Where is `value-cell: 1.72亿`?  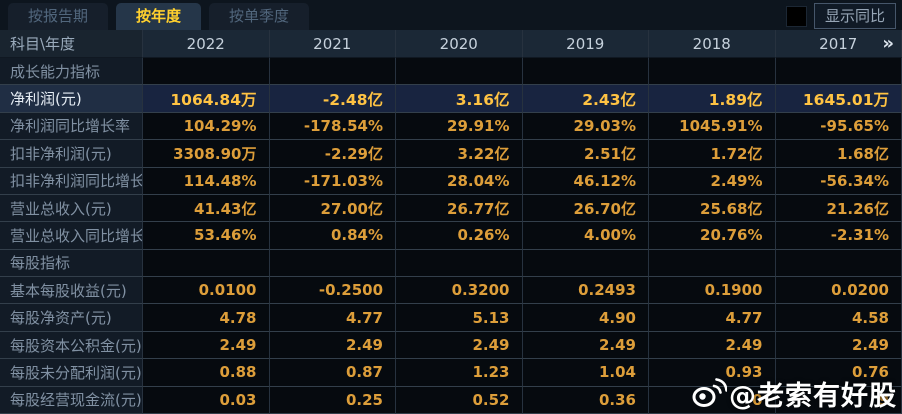
value-cell: 1.72亿 is located at coordinates (712, 154).